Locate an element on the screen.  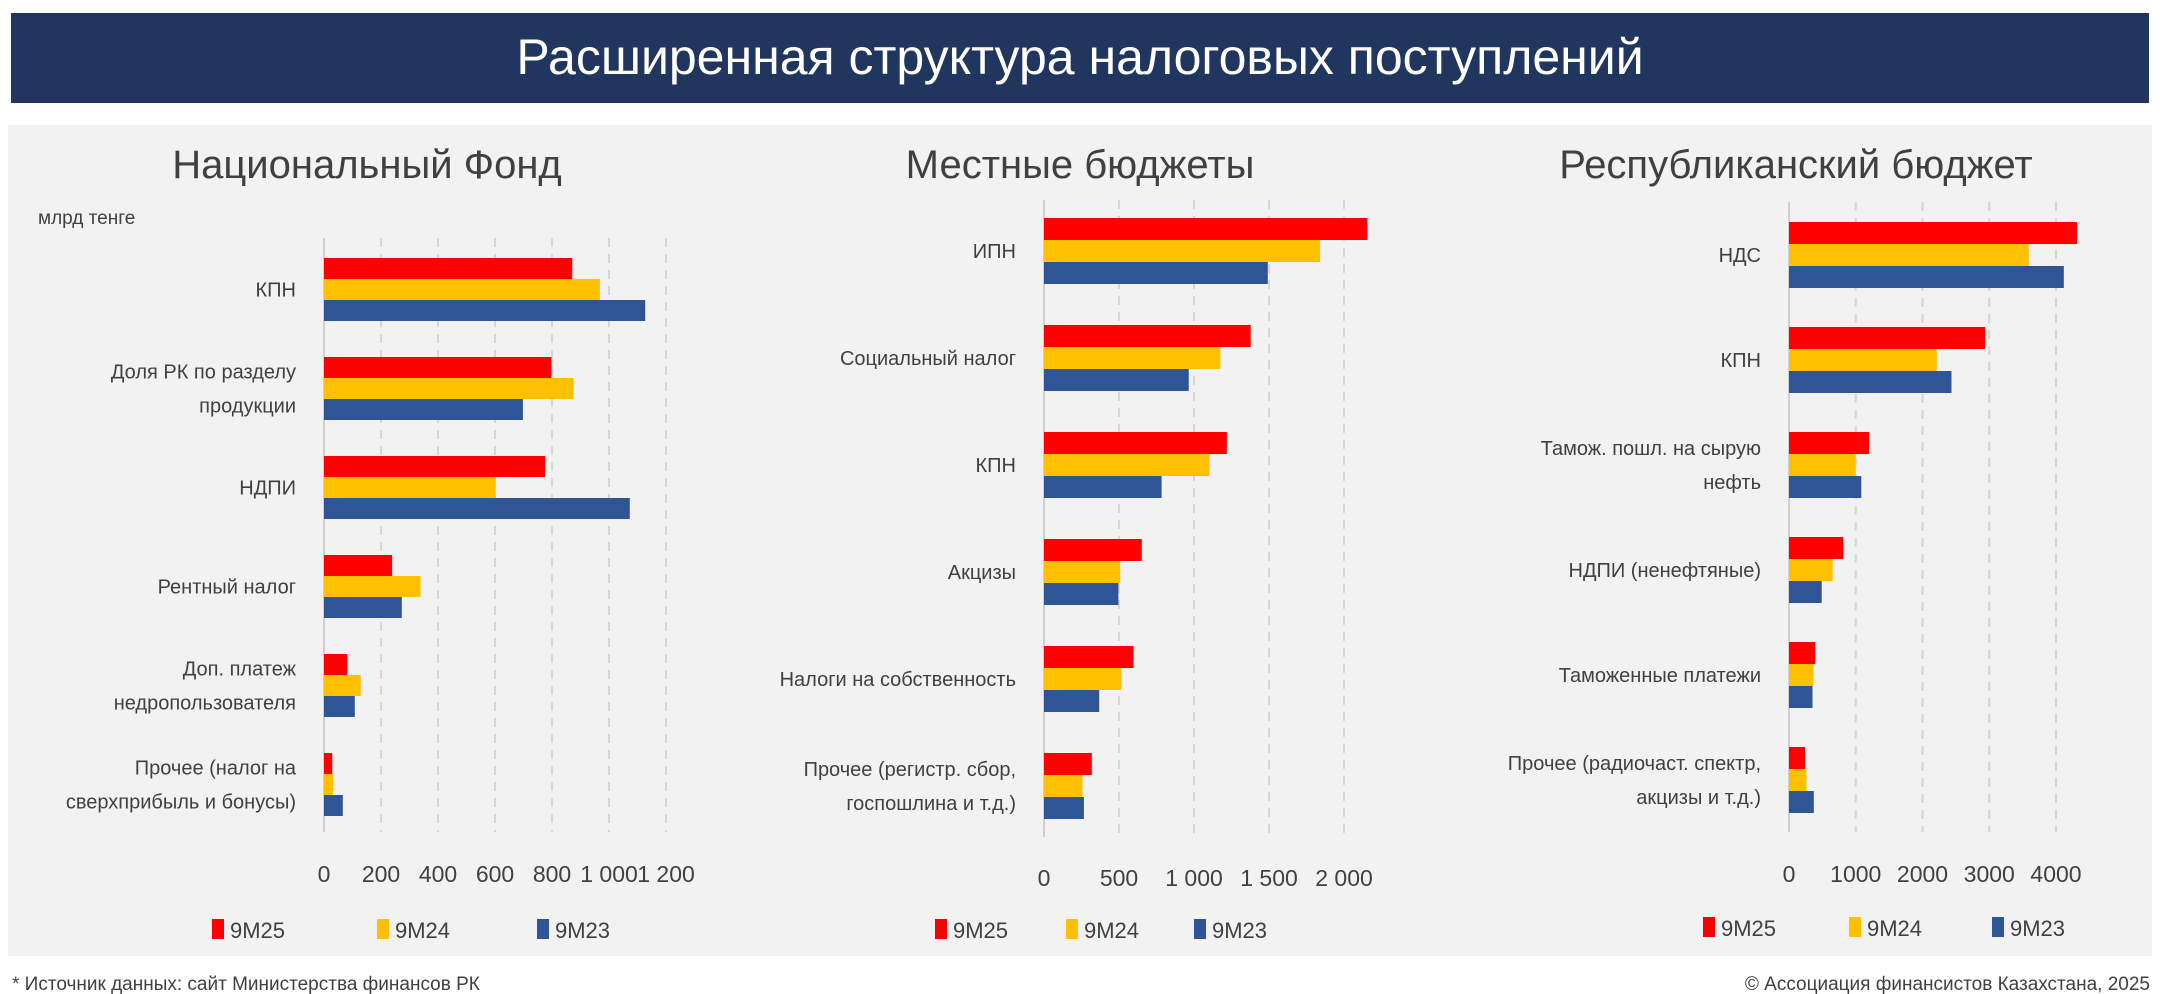
category-label: НДС is located at coordinates (1740, 256).